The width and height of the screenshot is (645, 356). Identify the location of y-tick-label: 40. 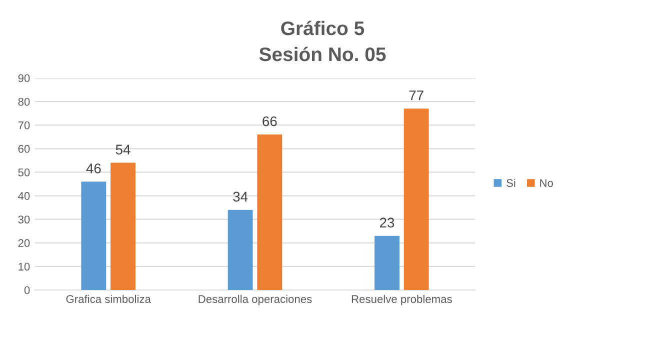
(24, 196).